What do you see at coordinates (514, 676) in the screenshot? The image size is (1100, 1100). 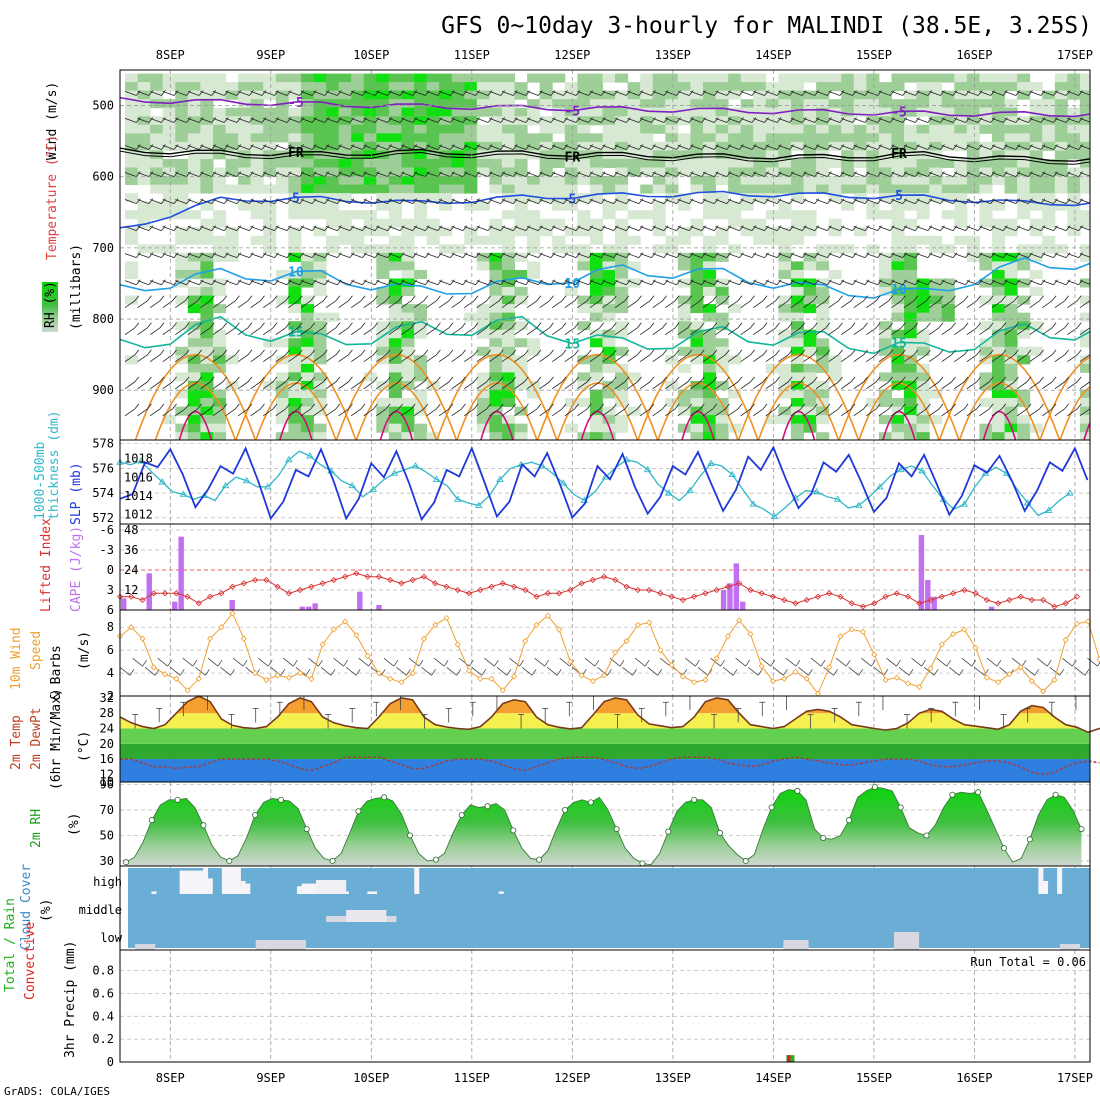 I see `wind-speed-point` at bounding box center [514, 676].